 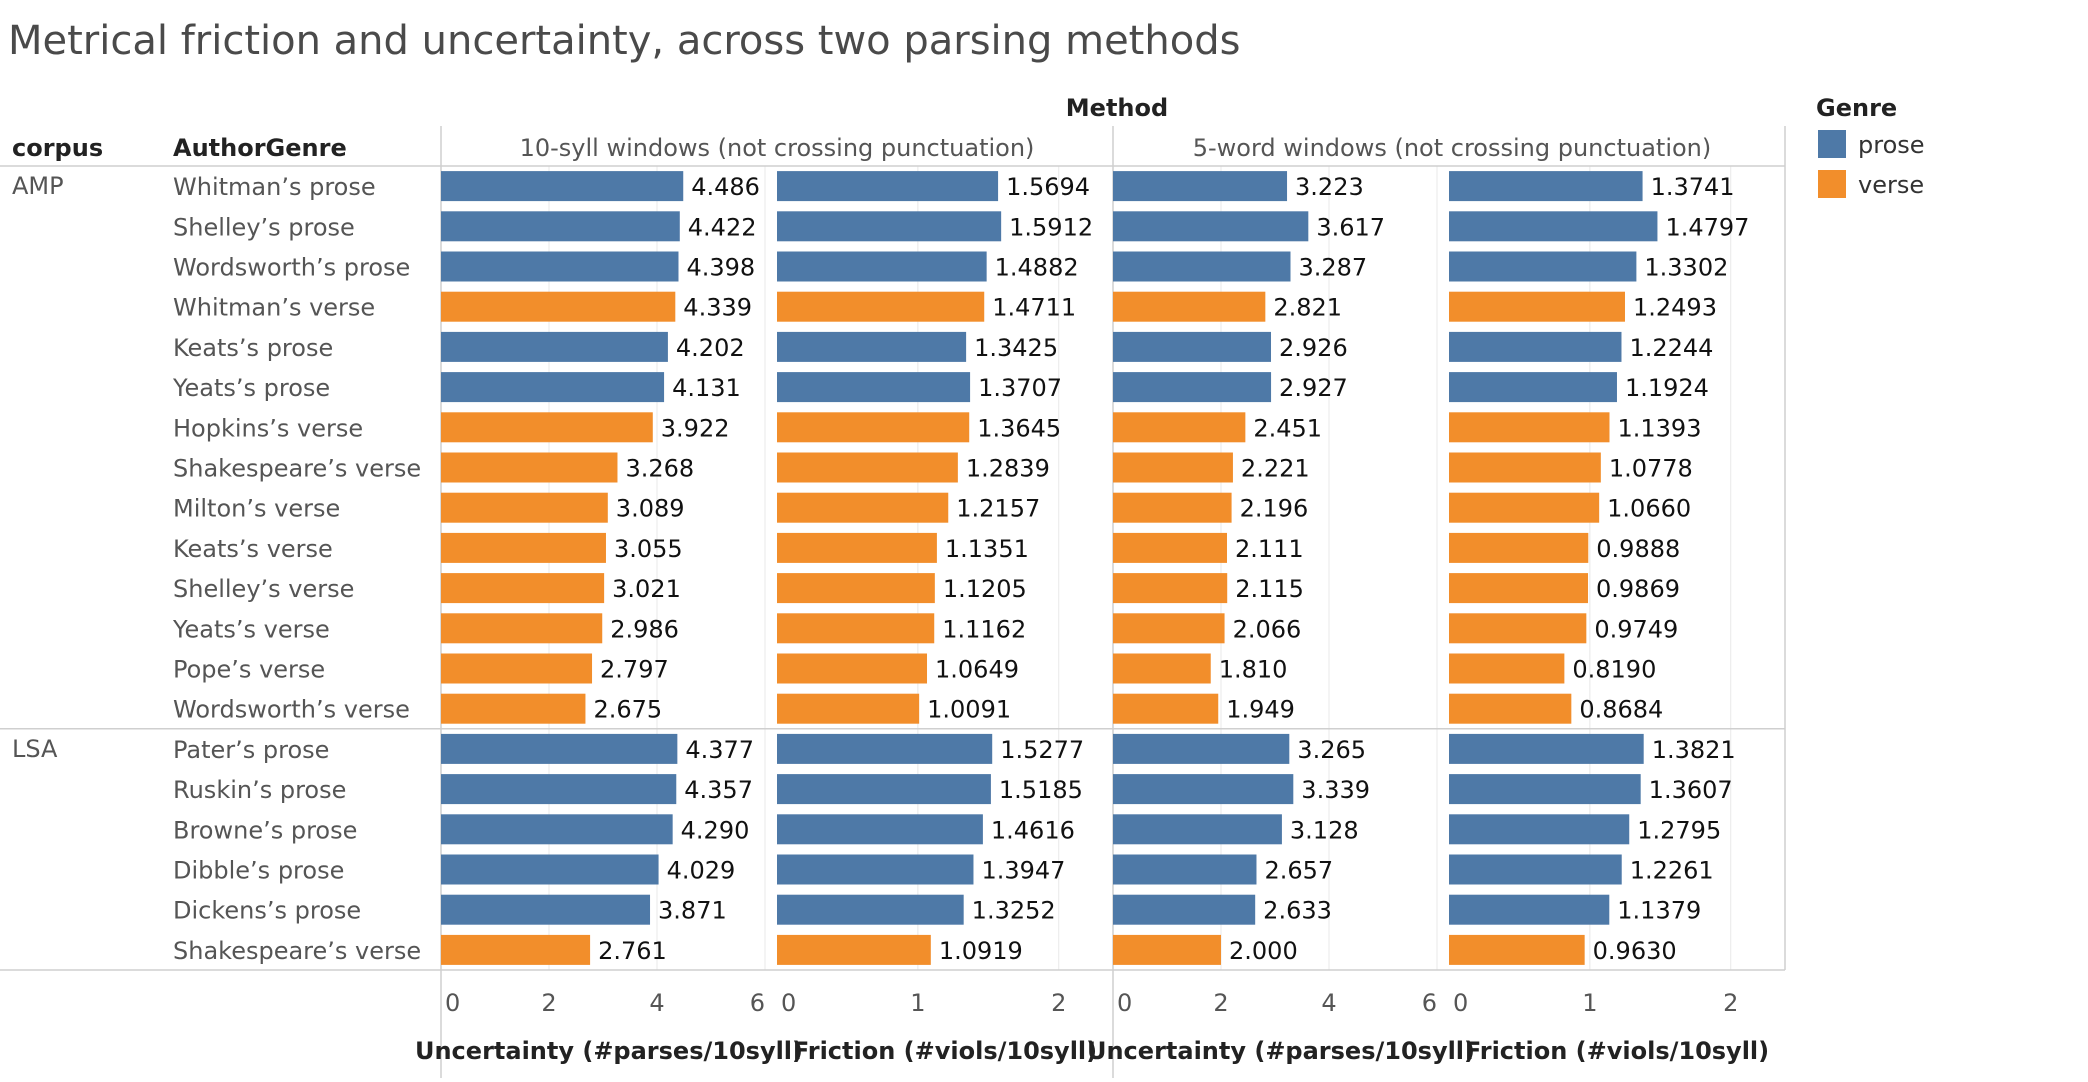 I want to click on value-label: 2.221, so click(x=1275, y=469).